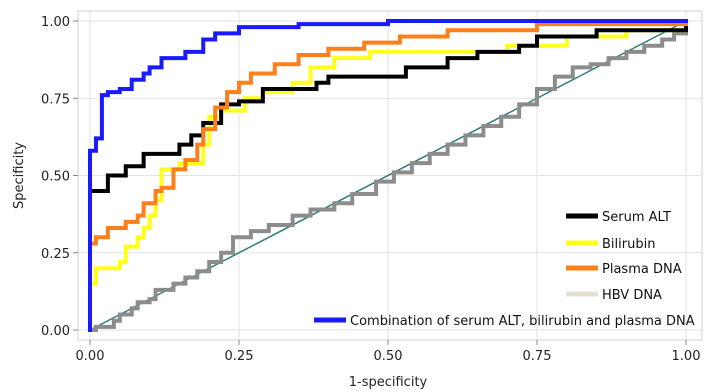 The height and width of the screenshot is (392, 719). I want to click on x-tick-label: 0.75, so click(537, 356).